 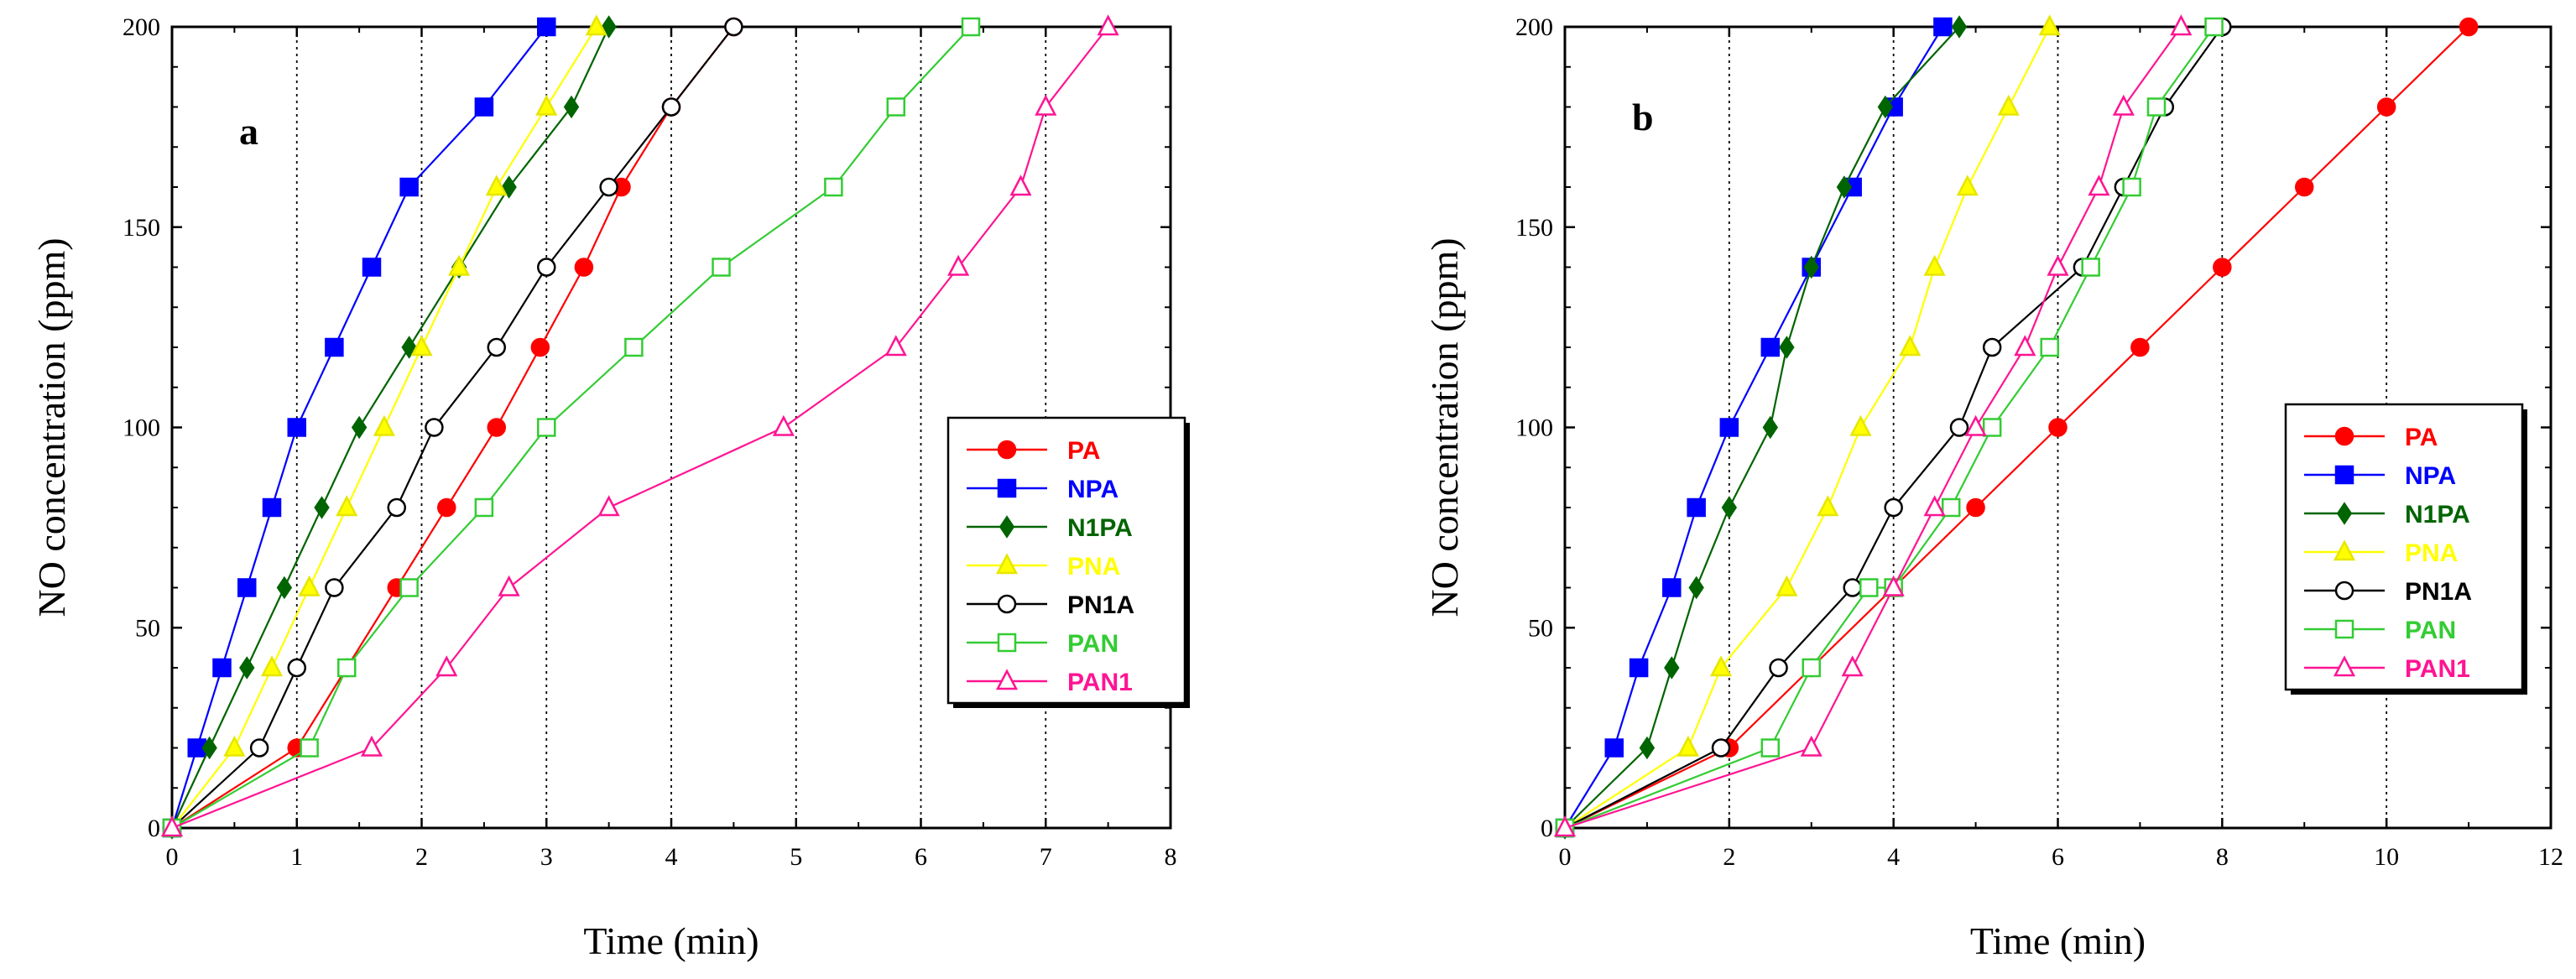 I want to click on legend-label: PAN, so click(x=1093, y=644).